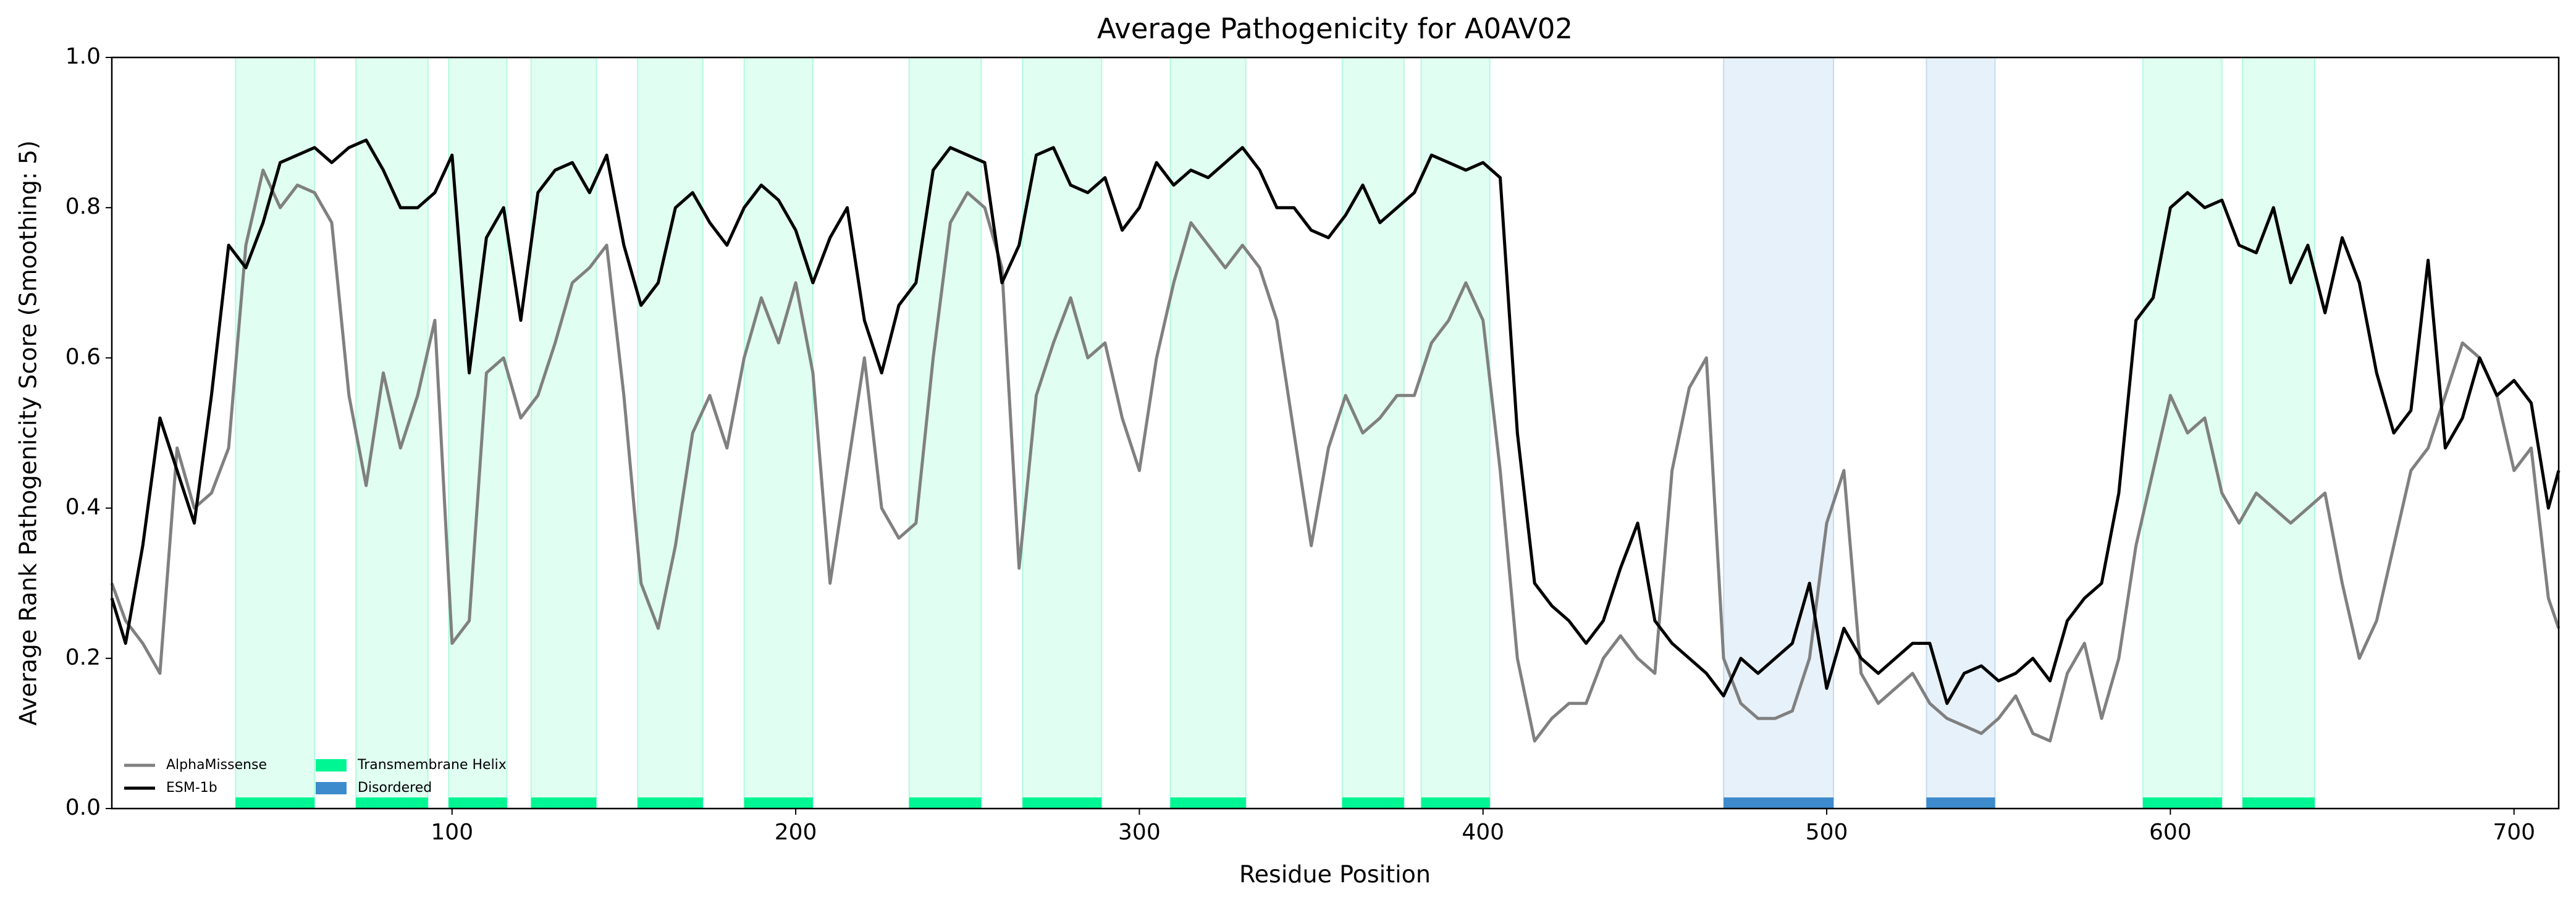 Image resolution: width=2576 pixels, height=908 pixels. What do you see at coordinates (191, 788) in the screenshot?
I see `legend-label: ESM-1b` at bounding box center [191, 788].